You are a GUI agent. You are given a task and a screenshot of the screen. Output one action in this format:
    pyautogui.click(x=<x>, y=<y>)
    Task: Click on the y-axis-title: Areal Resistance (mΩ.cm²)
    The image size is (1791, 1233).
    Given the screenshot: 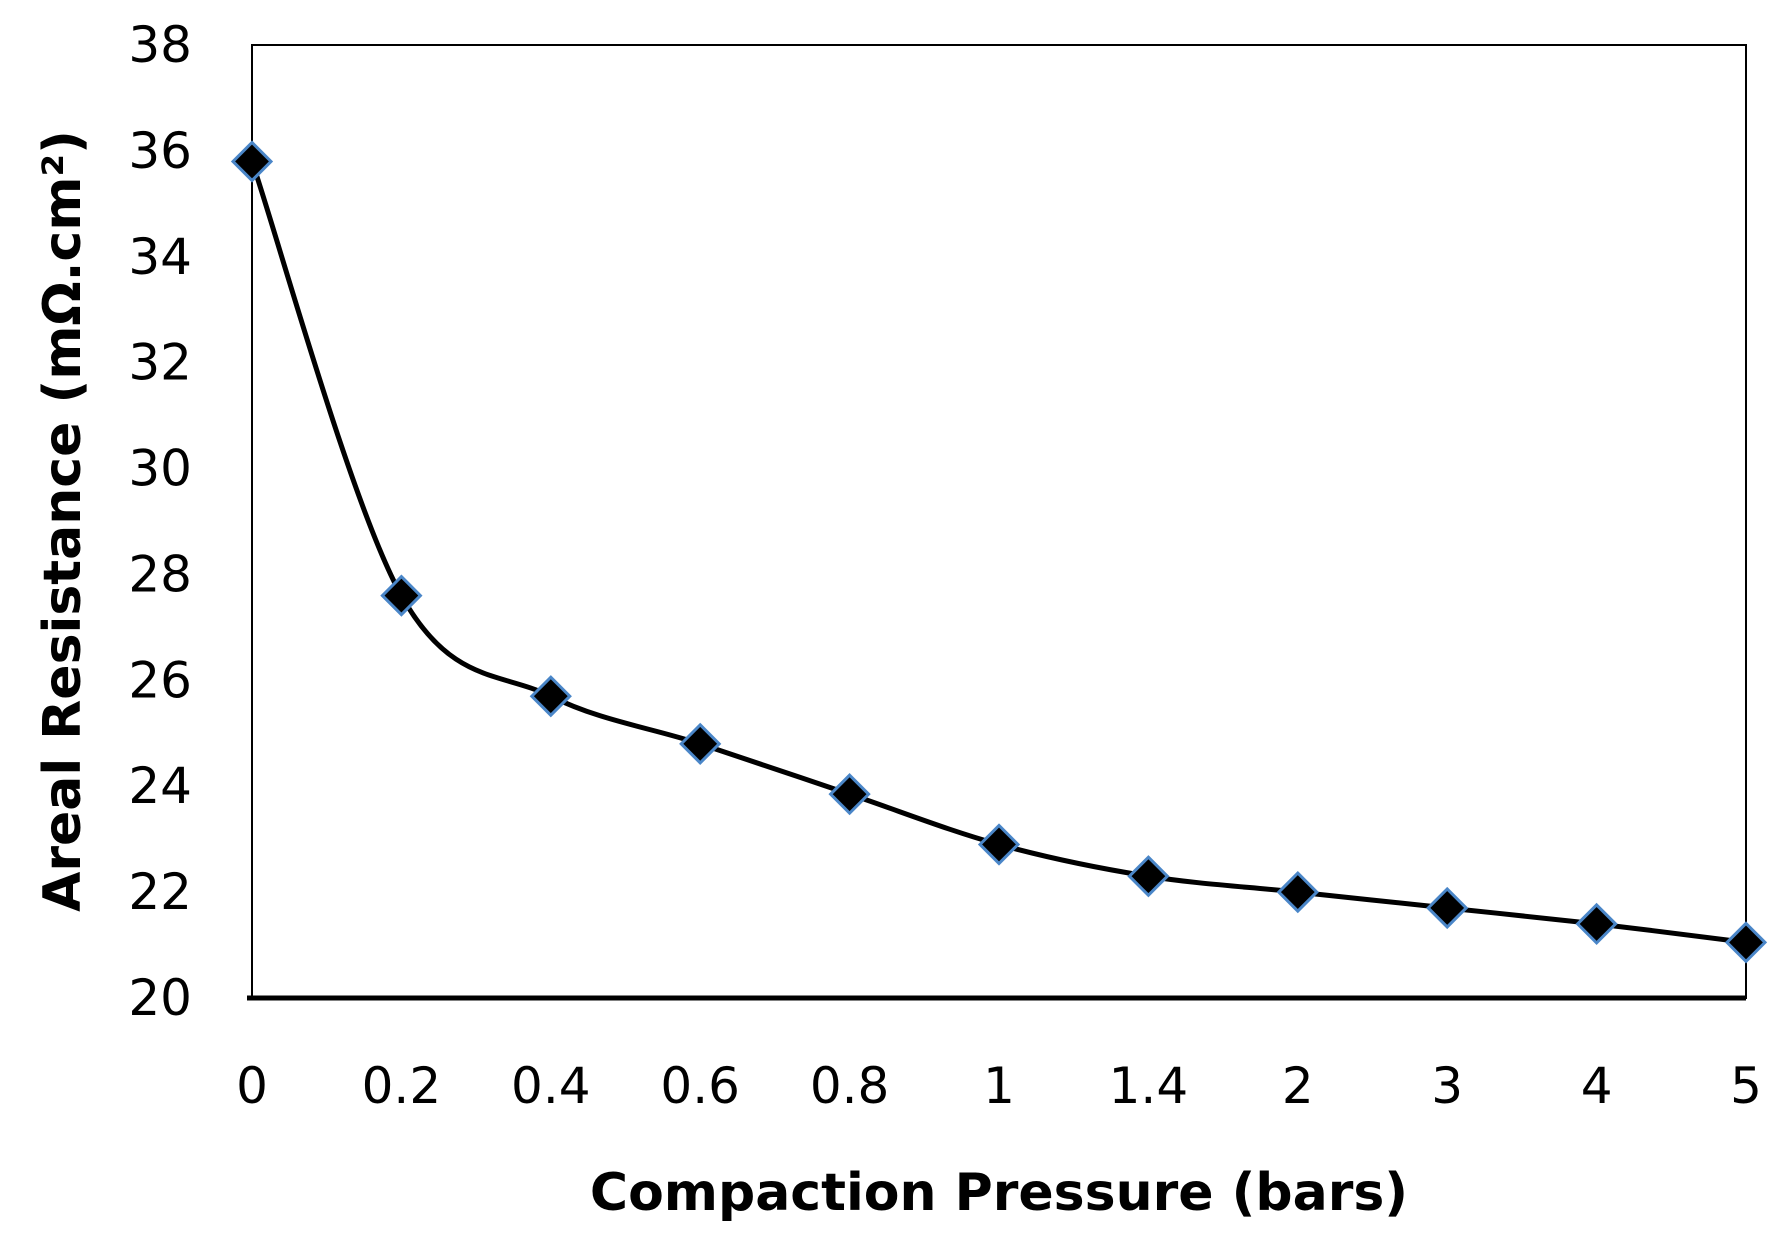 What is the action you would take?
    pyautogui.click(x=63, y=521)
    